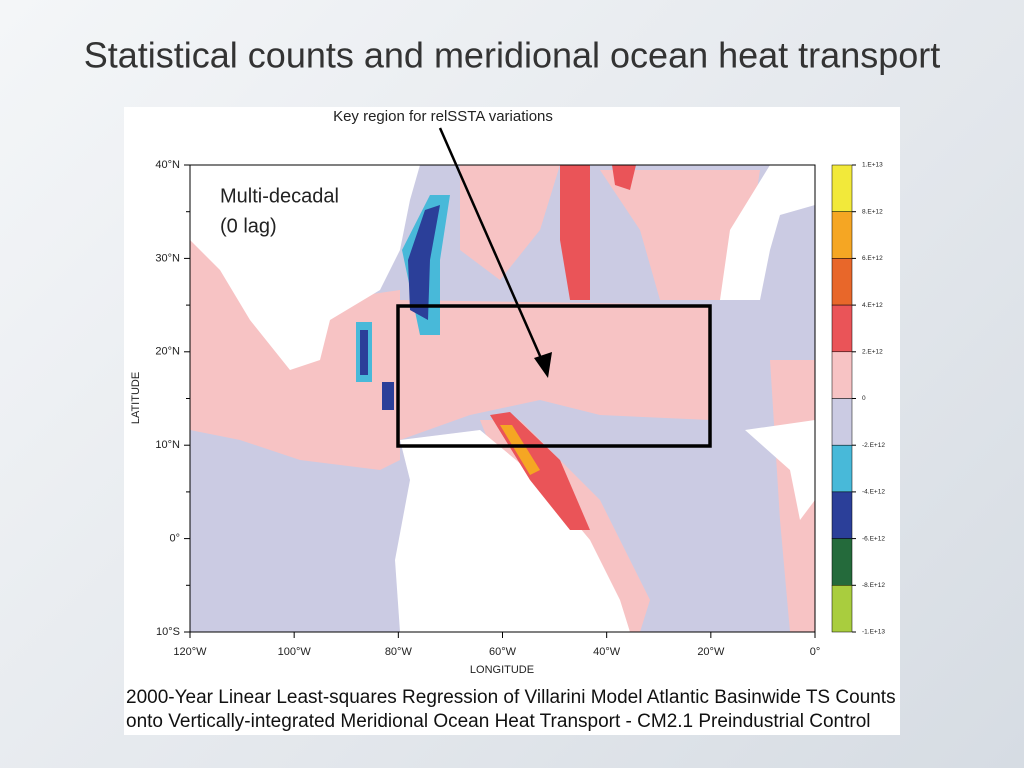  Describe the element at coordinates (607, 652) in the screenshot. I see `x-tick-label: 40°W` at that location.